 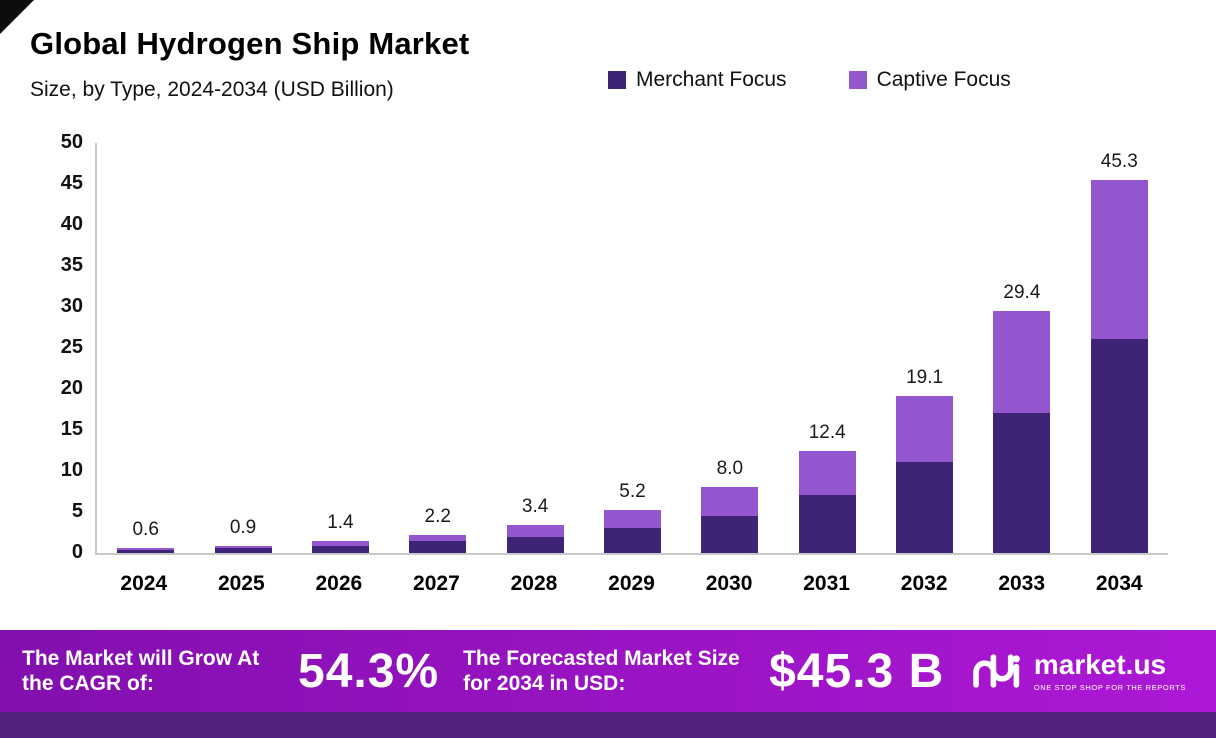 What do you see at coordinates (71, 347) in the screenshot?
I see `y-tick-label: 25` at bounding box center [71, 347].